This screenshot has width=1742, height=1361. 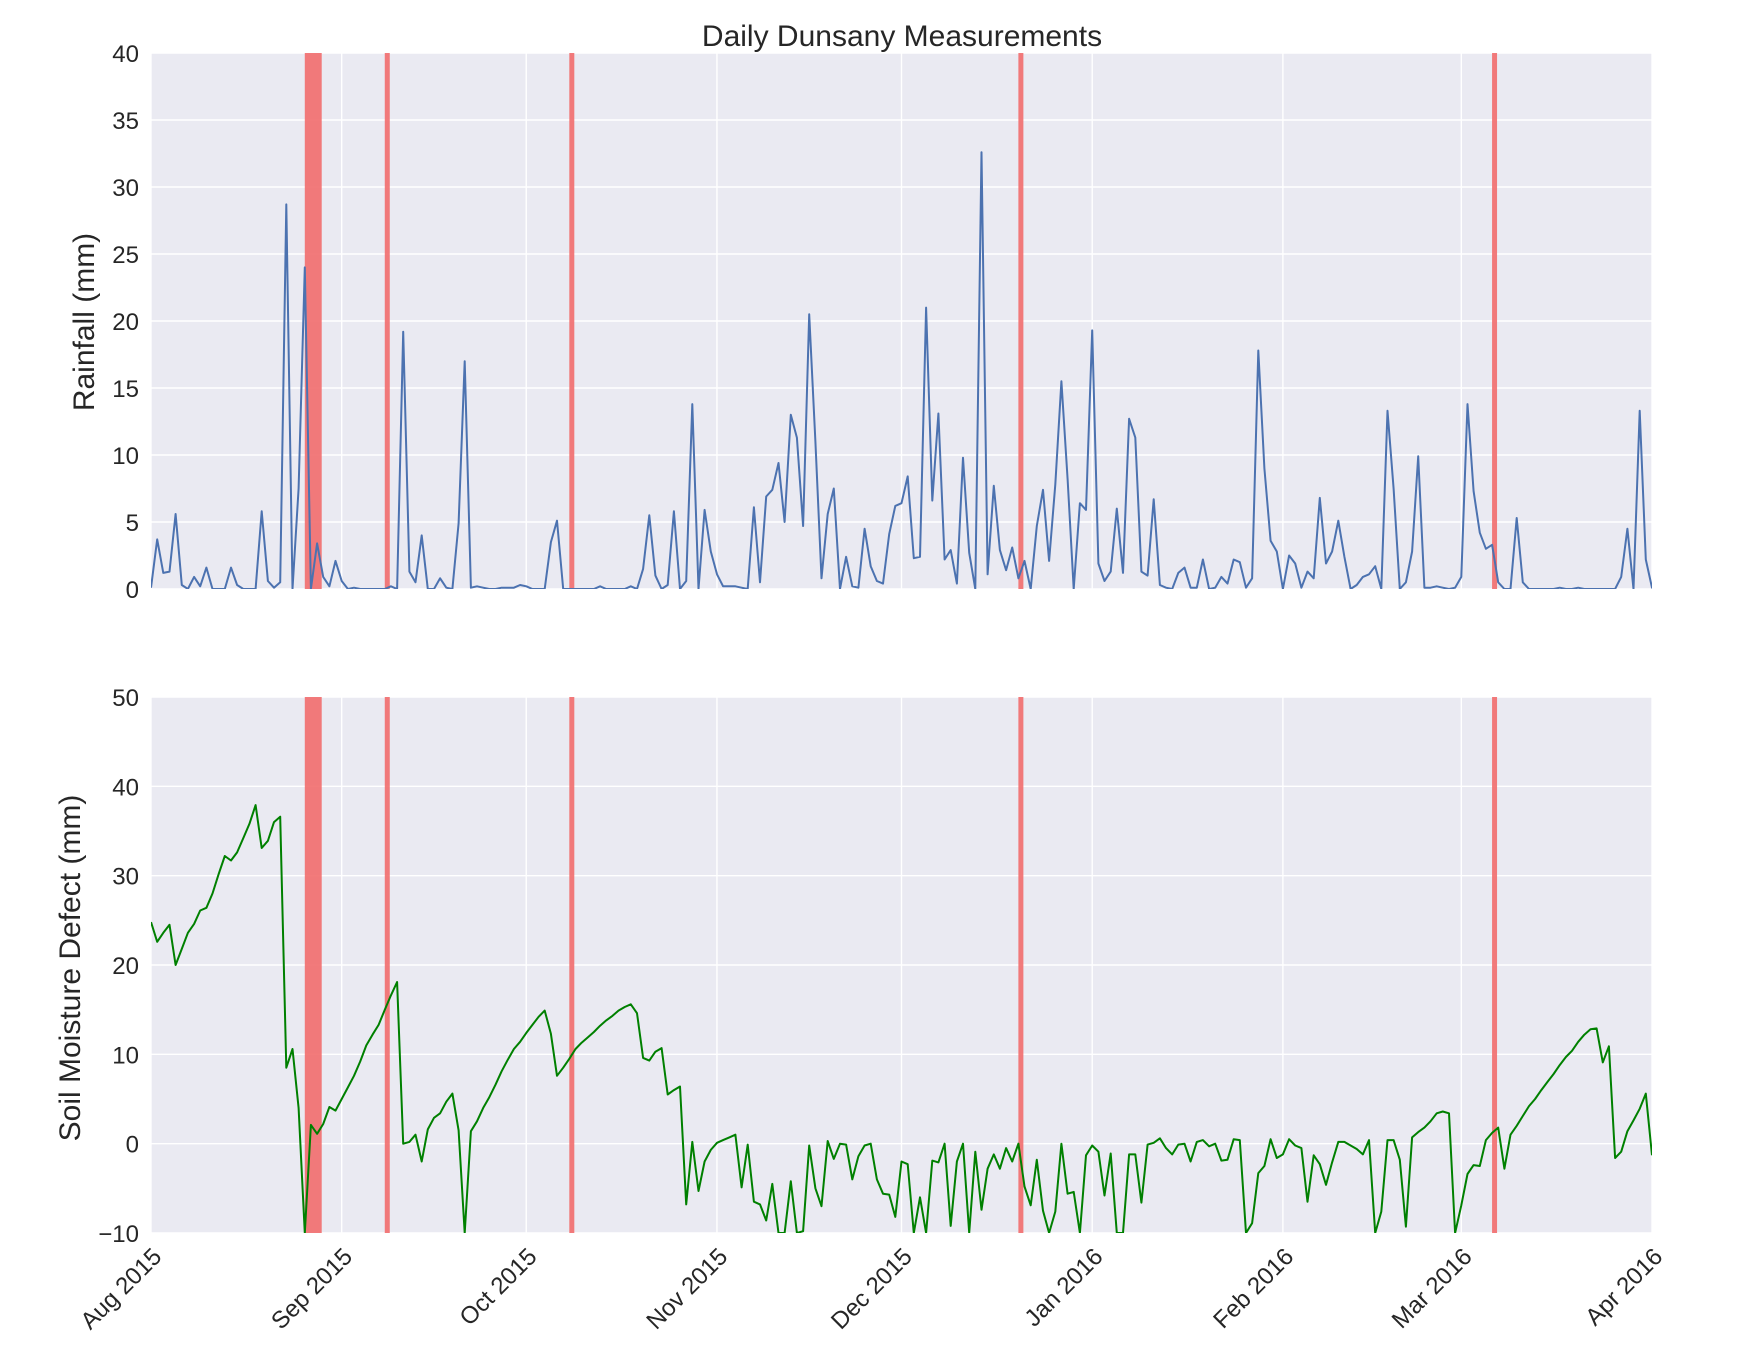 I want to click on rain-ytick-label: 10, so click(x=125, y=456).